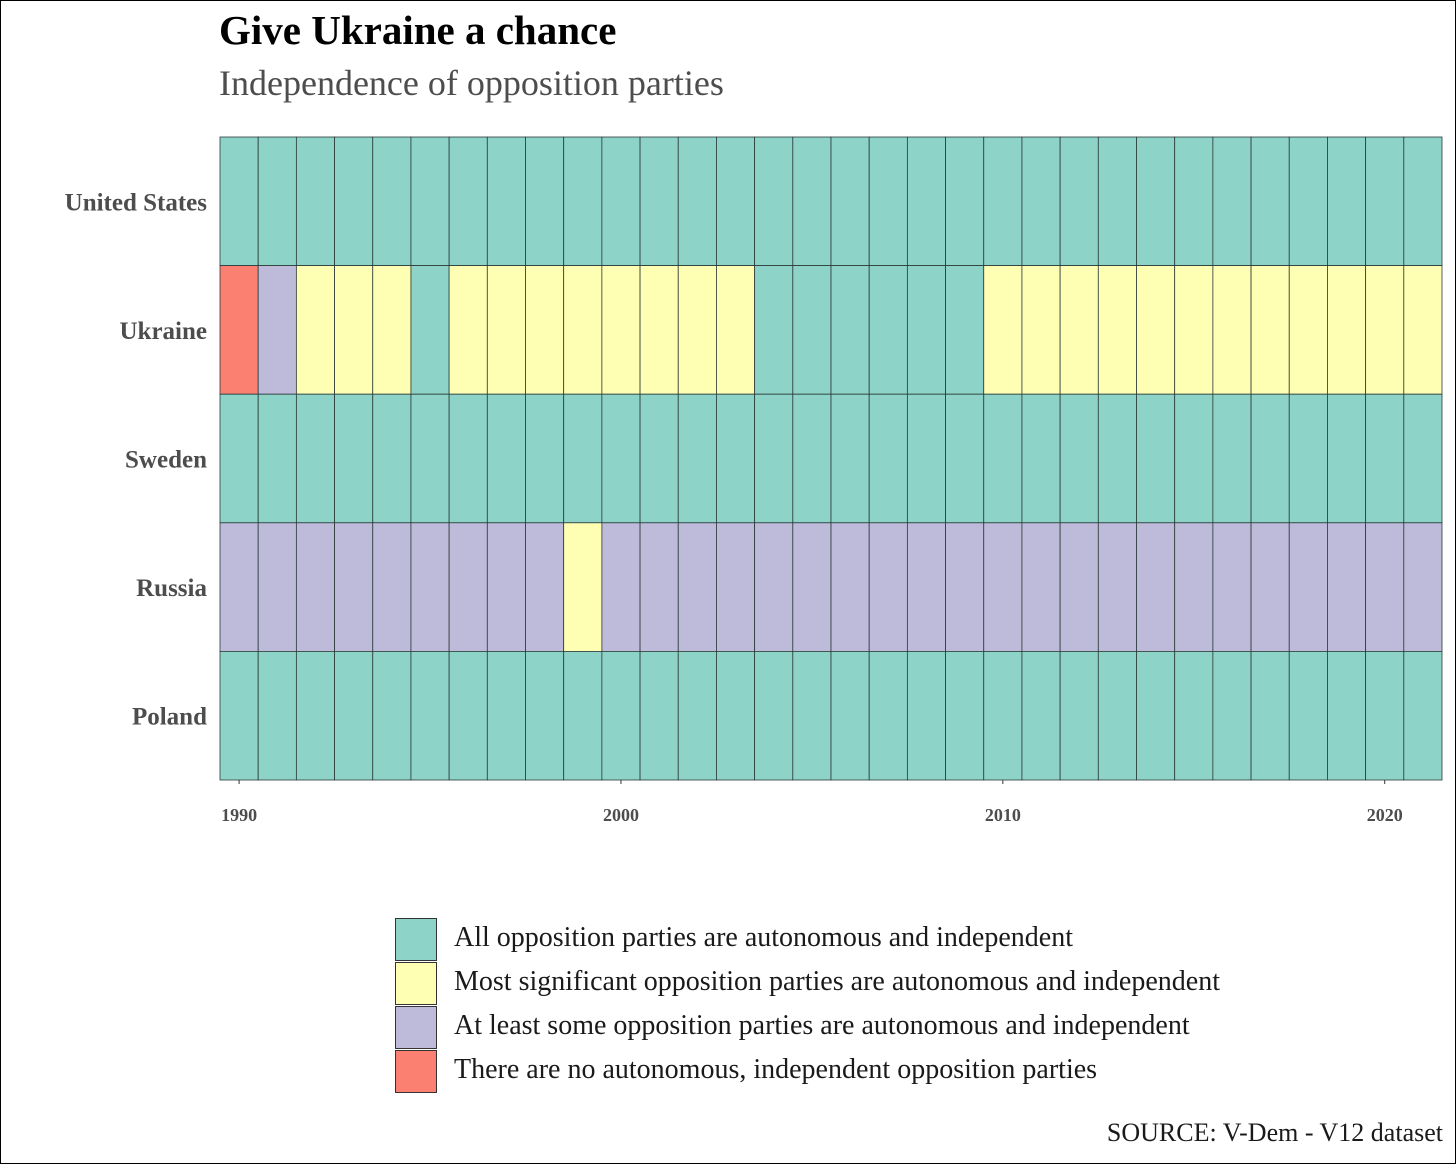 Image resolution: width=1456 pixels, height=1164 pixels. Describe the element at coordinates (239, 815) in the screenshot. I see `x-tick-label: 1990` at that location.